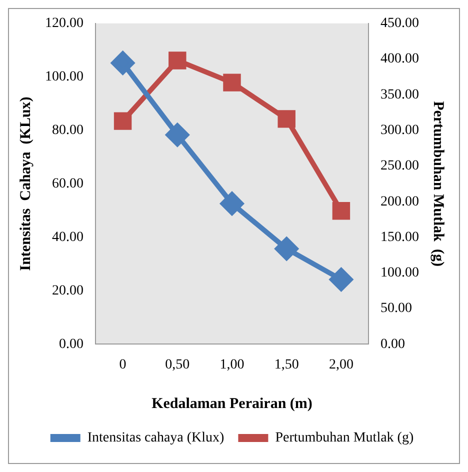 The image size is (468, 472). Describe the element at coordinates (286, 364) in the screenshot. I see `x-tick-label: 1,50` at that location.